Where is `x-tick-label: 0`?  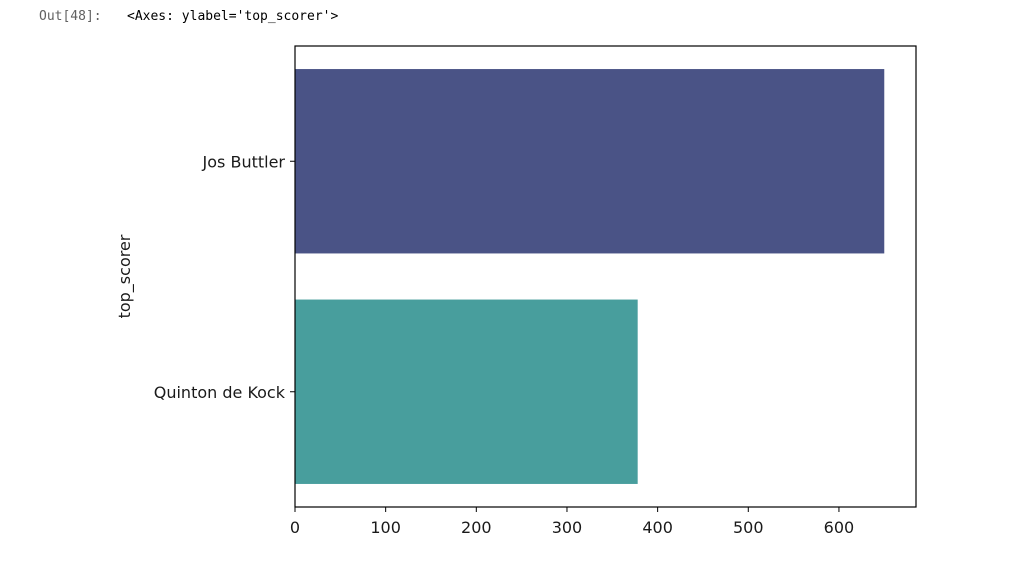 x-tick-label: 0 is located at coordinates (295, 527).